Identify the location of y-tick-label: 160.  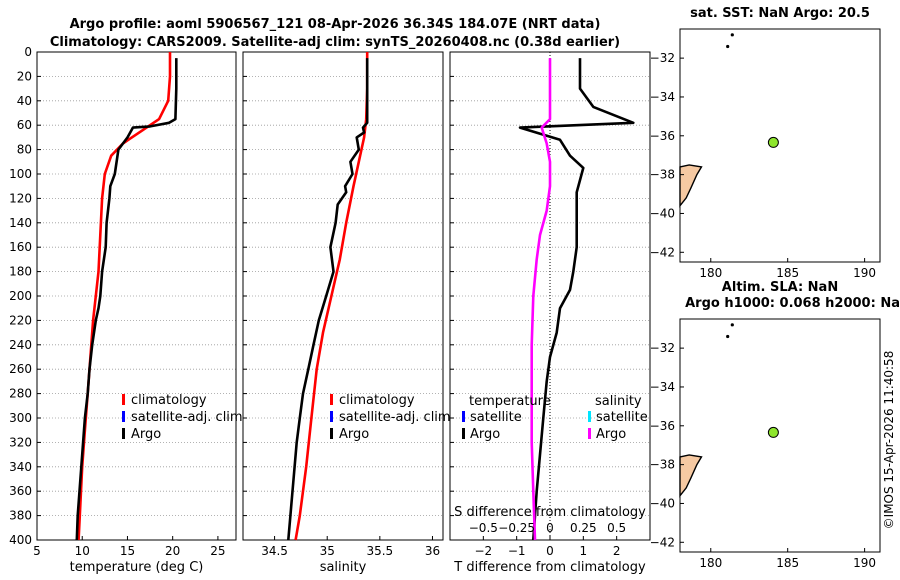
(20, 247).